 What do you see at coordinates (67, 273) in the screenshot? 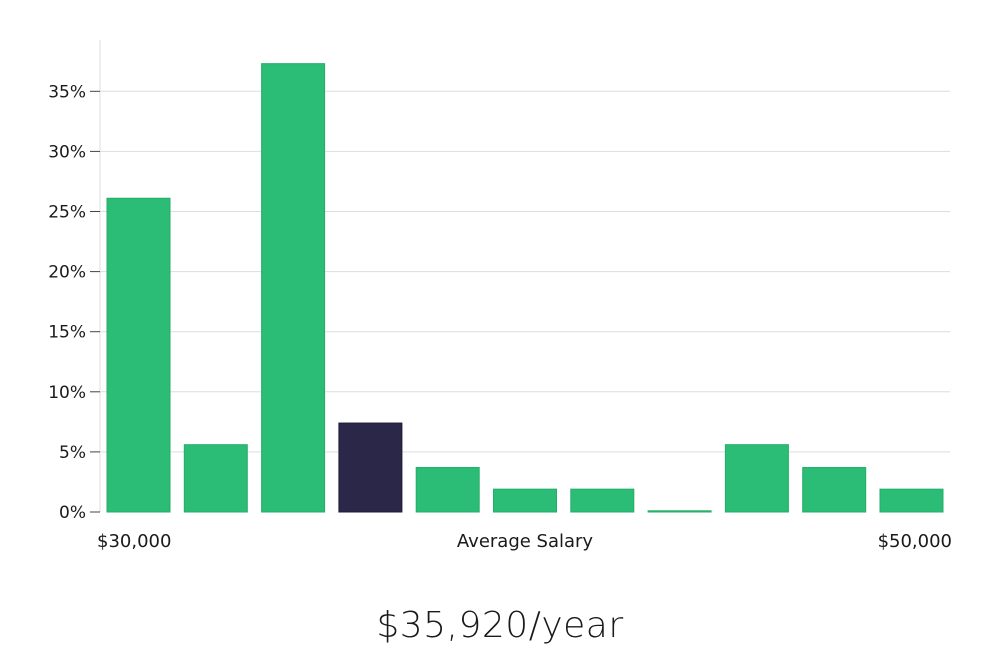
I see `y-tick-label: 20%` at bounding box center [67, 273].